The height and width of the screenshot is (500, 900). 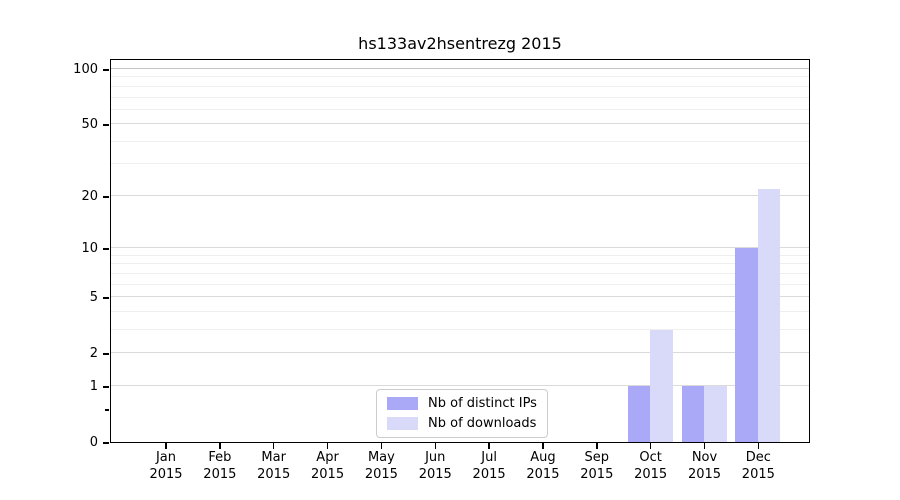 I want to click on x-tick-label: Nov 2015, so click(x=705, y=466).